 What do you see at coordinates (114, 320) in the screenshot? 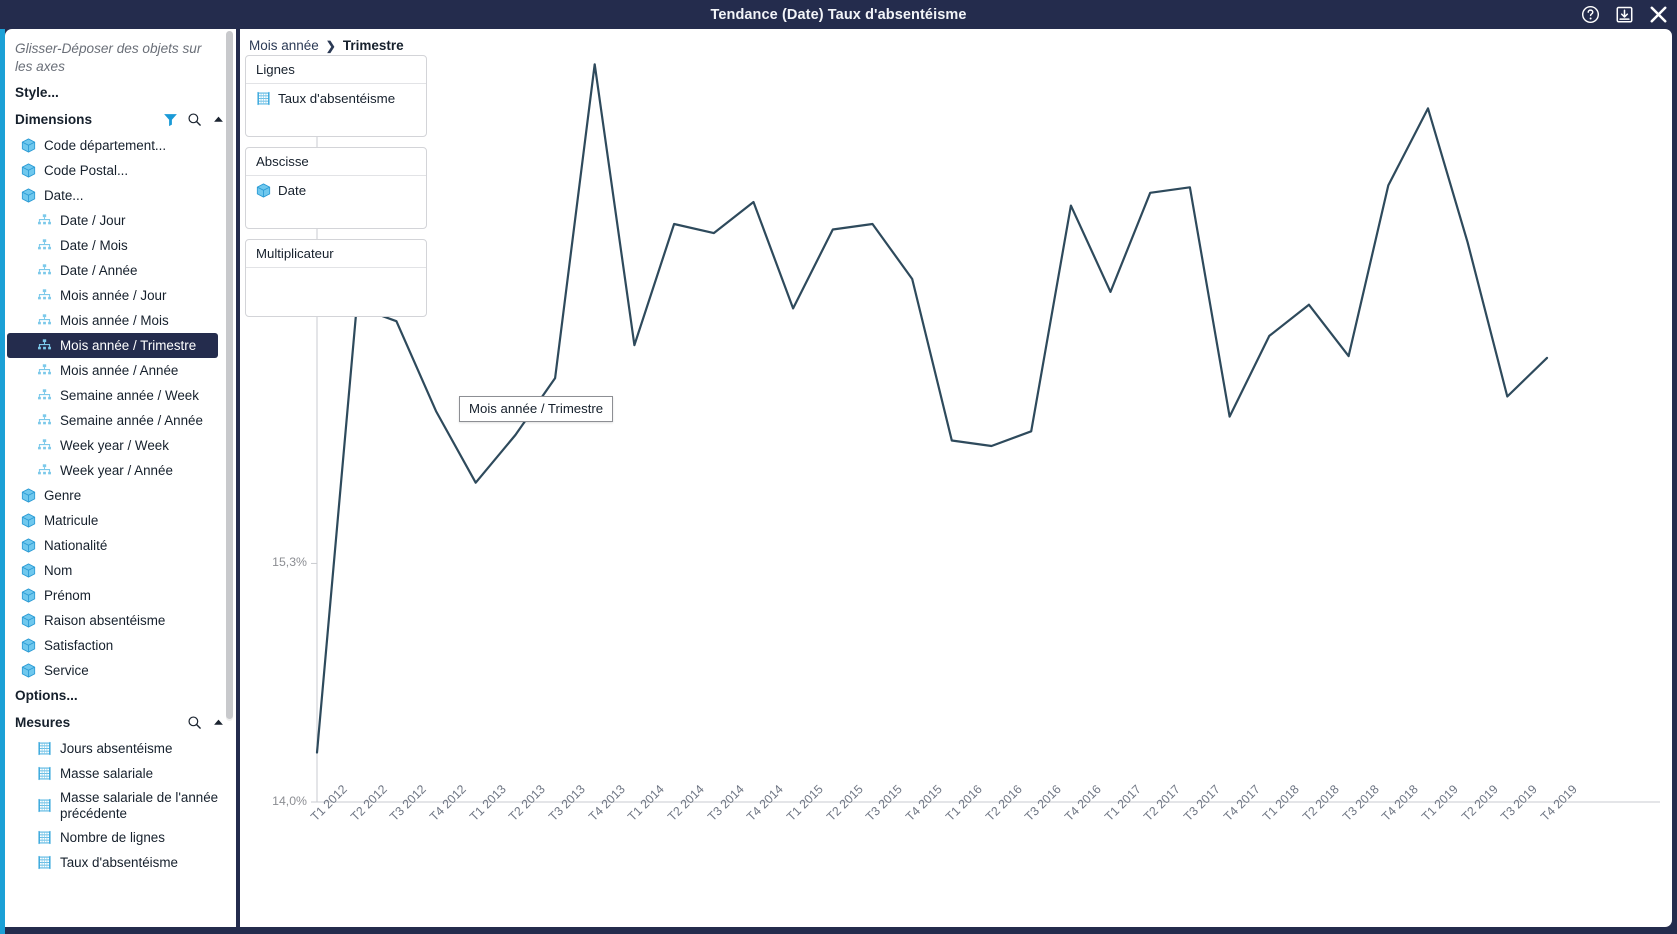
I see `sidebar-dimension-label: Mois année / Mois` at bounding box center [114, 320].